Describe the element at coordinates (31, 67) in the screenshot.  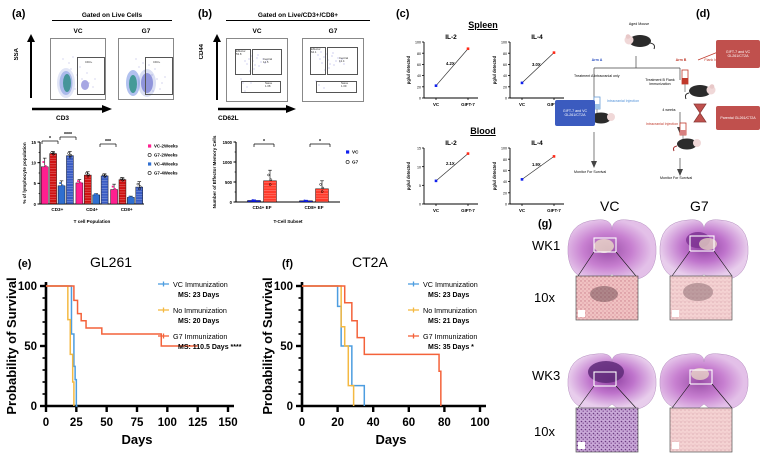
I see `panel-a-ssa-axis` at that location.